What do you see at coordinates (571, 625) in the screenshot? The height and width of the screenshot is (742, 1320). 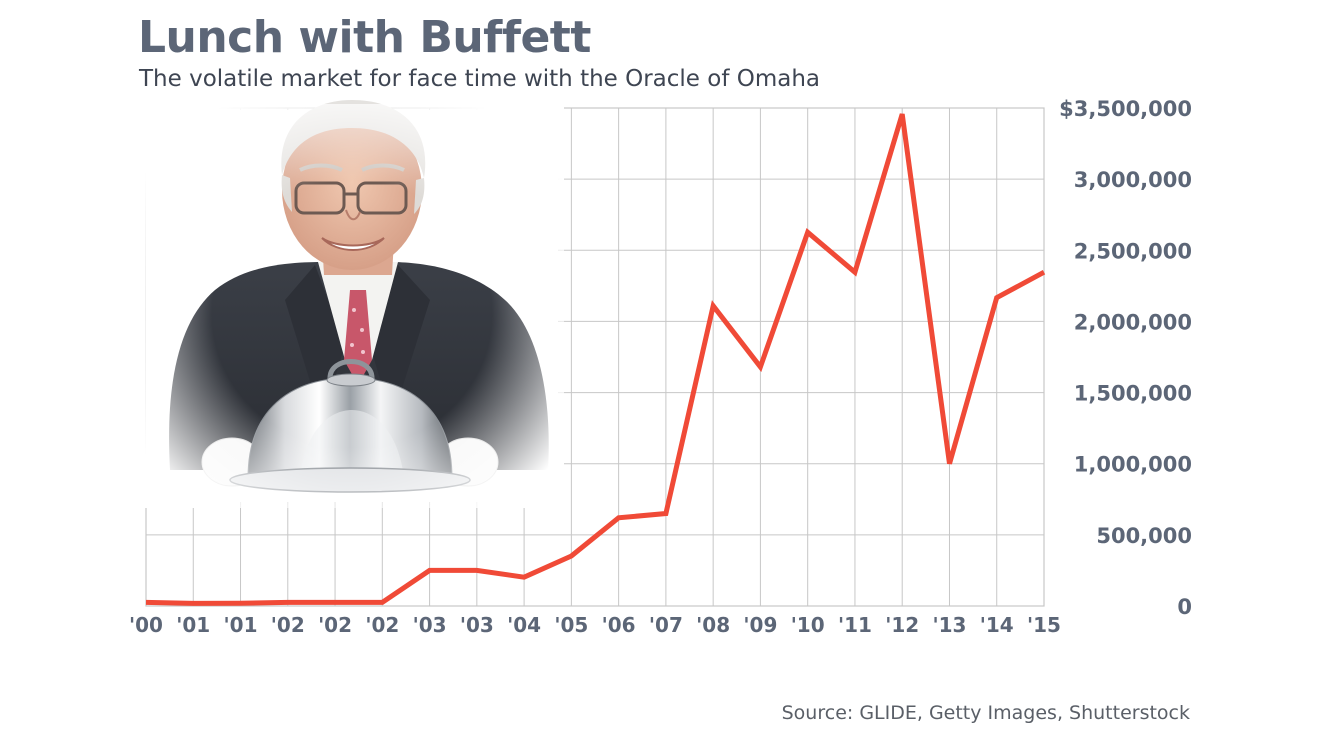 I see `x-tick-label: '05` at bounding box center [571, 625].